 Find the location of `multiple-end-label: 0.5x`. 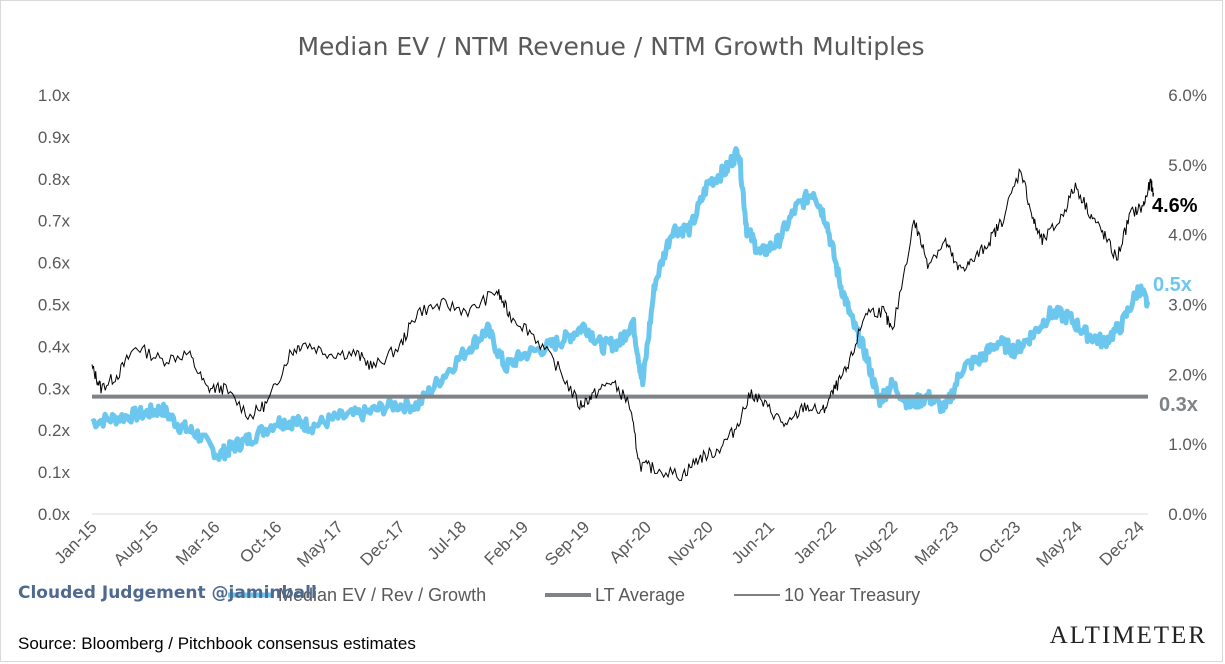

multiple-end-label: 0.5x is located at coordinates (1172, 285).